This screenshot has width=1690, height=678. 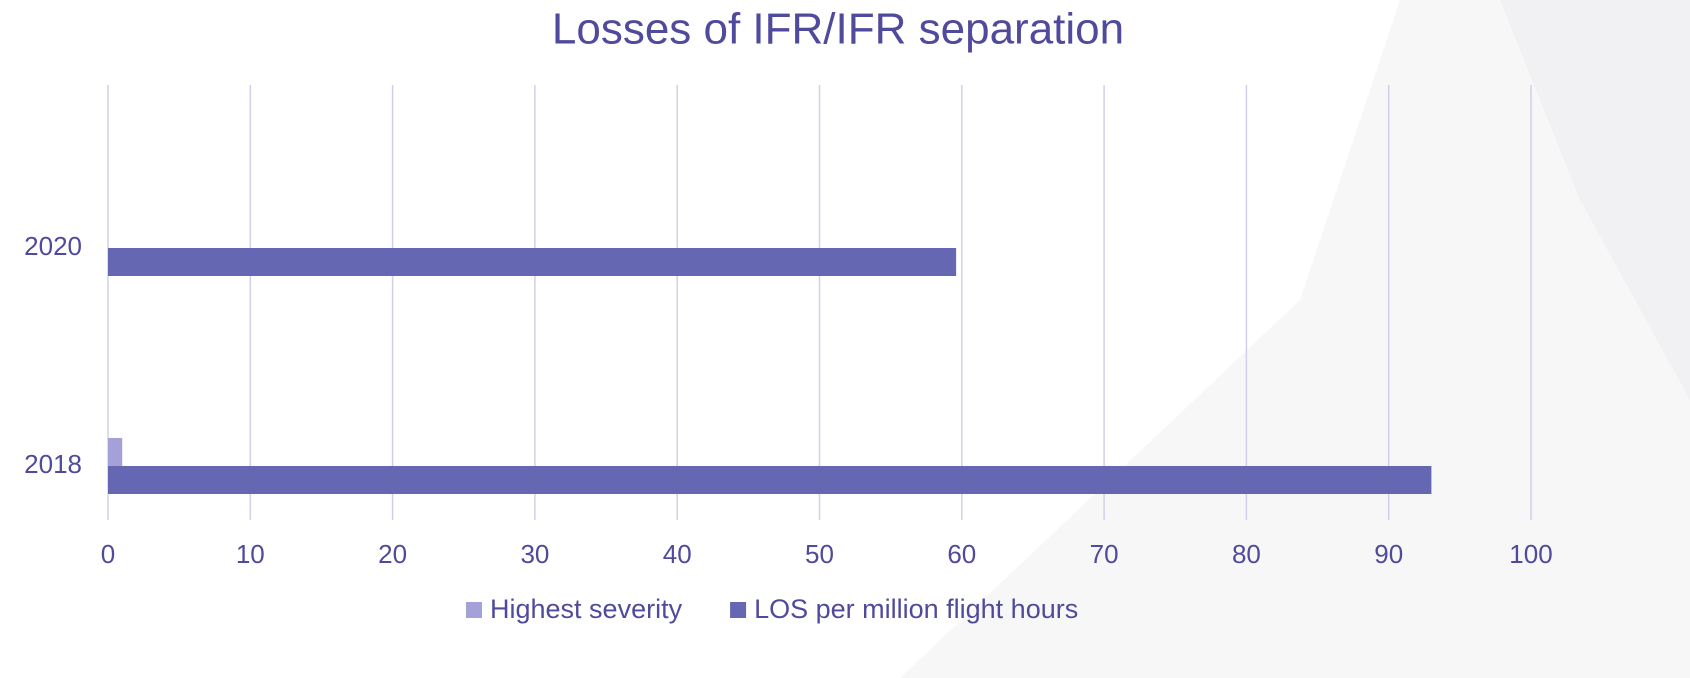 I want to click on x-tick-label: 10, so click(x=250, y=554).